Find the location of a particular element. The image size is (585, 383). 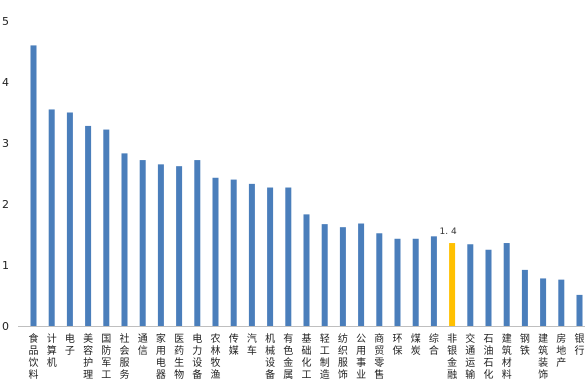

x-tick-label: 社会服务 is located at coordinates (125, 356).